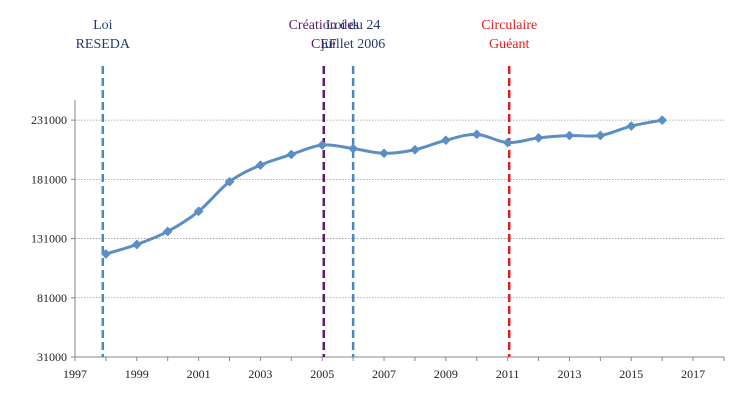 The height and width of the screenshot is (407, 754). I want to click on event-label: RESEDA, so click(103, 44).